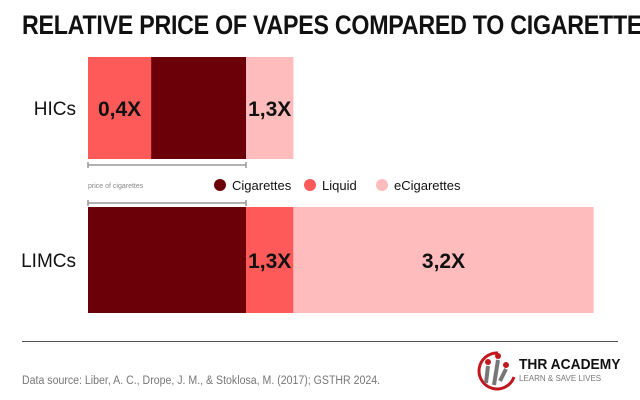 This screenshot has height=400, width=640. What do you see at coordinates (339, 185) in the screenshot?
I see `legend-item: Liquid` at bounding box center [339, 185].